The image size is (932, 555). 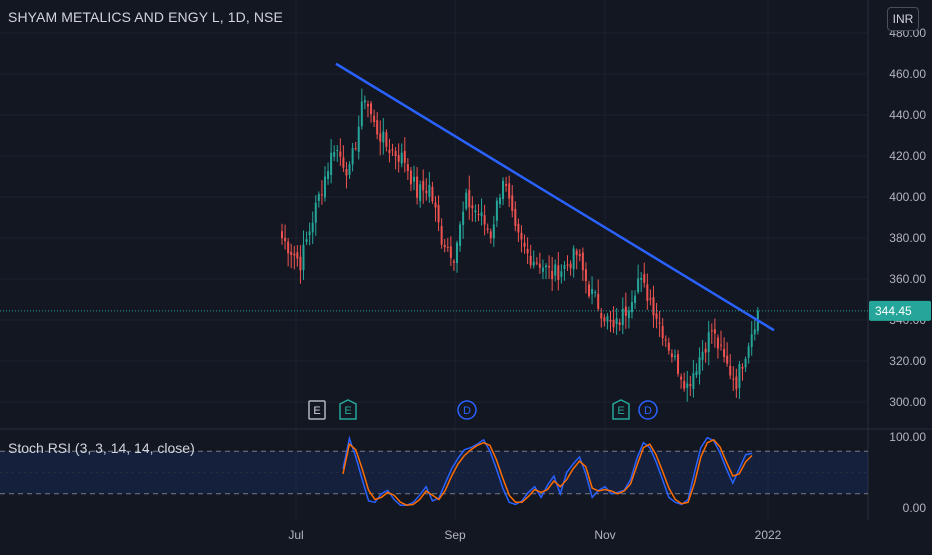 What do you see at coordinates (915, 508) in the screenshot?
I see `stoch-tick-label: 0.00` at bounding box center [915, 508].